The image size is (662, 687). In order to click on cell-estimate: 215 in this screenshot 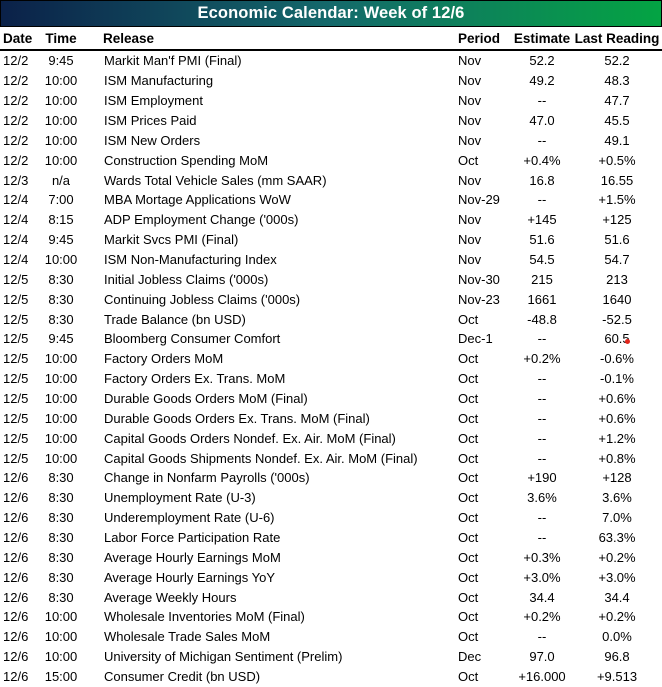, I will do `click(542, 279)`.